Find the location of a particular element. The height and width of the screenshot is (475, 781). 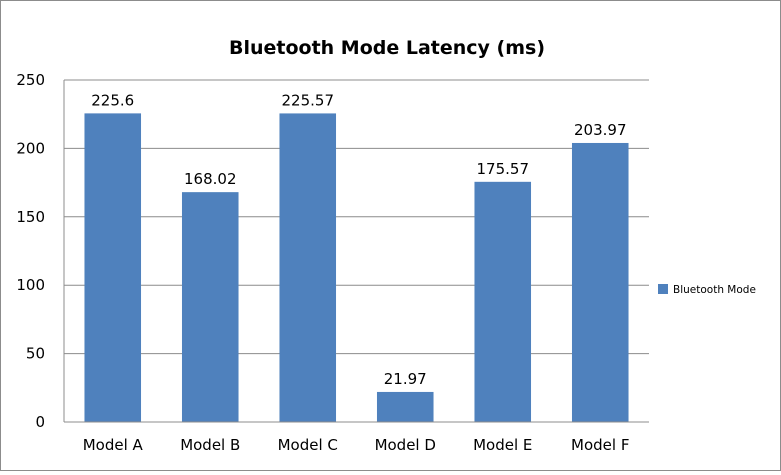

data-label: 21.97 is located at coordinates (405, 379).